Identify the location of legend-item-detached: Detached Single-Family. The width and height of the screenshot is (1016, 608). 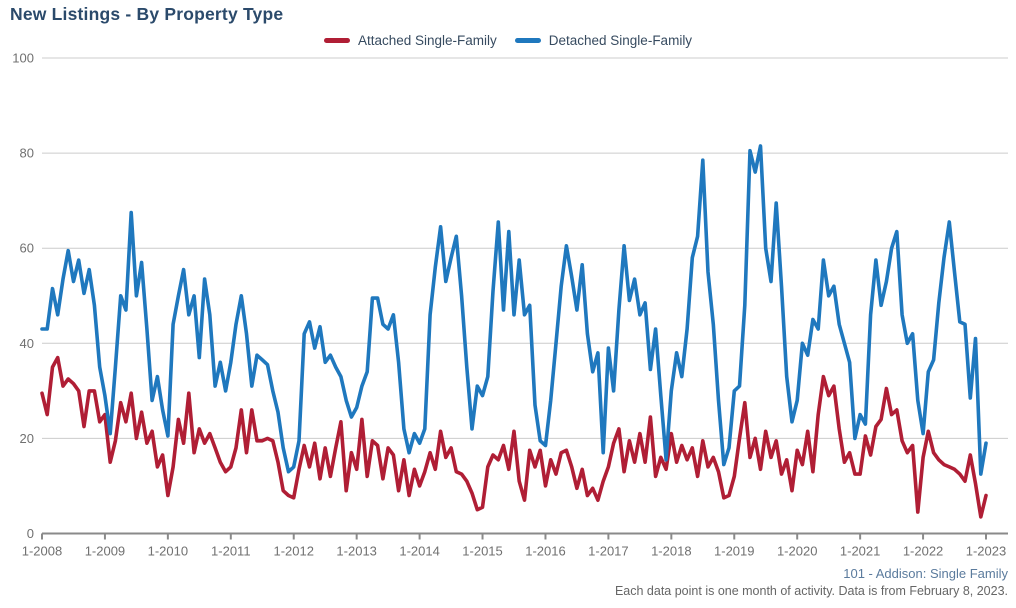
(603, 40).